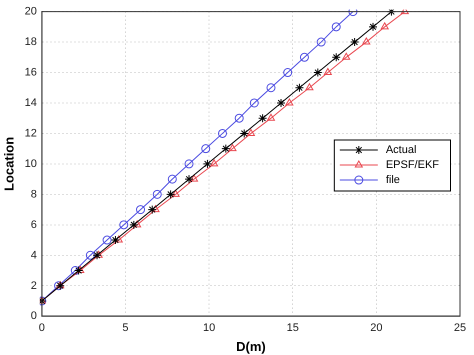  I want to click on legend-label: EPSF/EKF, so click(413, 165).